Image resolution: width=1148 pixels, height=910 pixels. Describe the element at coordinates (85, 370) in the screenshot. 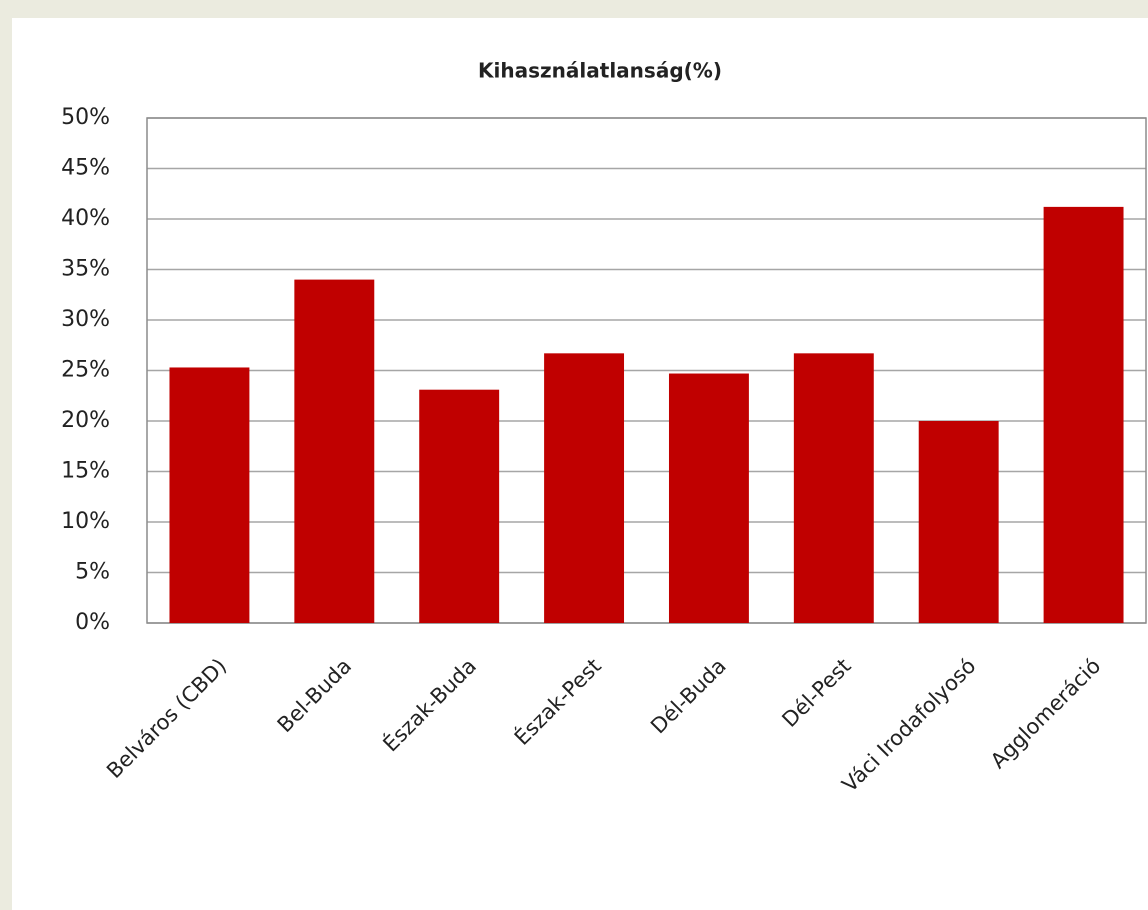

I see `y-tick-label: 25%` at that location.